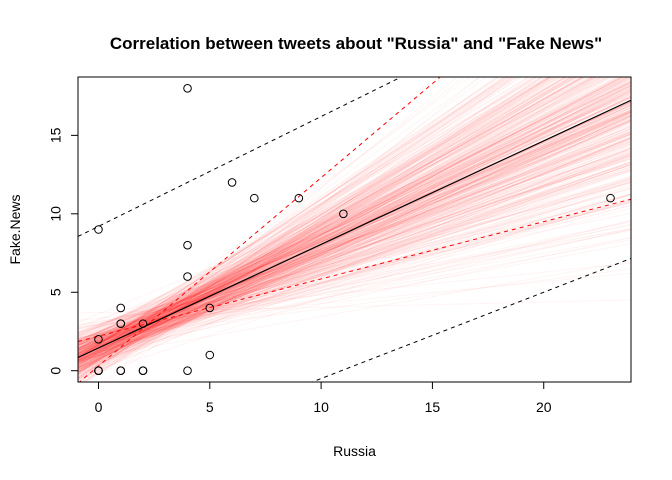 This screenshot has height=480, width=672. I want to click on posterior-line, so click(354, 306).